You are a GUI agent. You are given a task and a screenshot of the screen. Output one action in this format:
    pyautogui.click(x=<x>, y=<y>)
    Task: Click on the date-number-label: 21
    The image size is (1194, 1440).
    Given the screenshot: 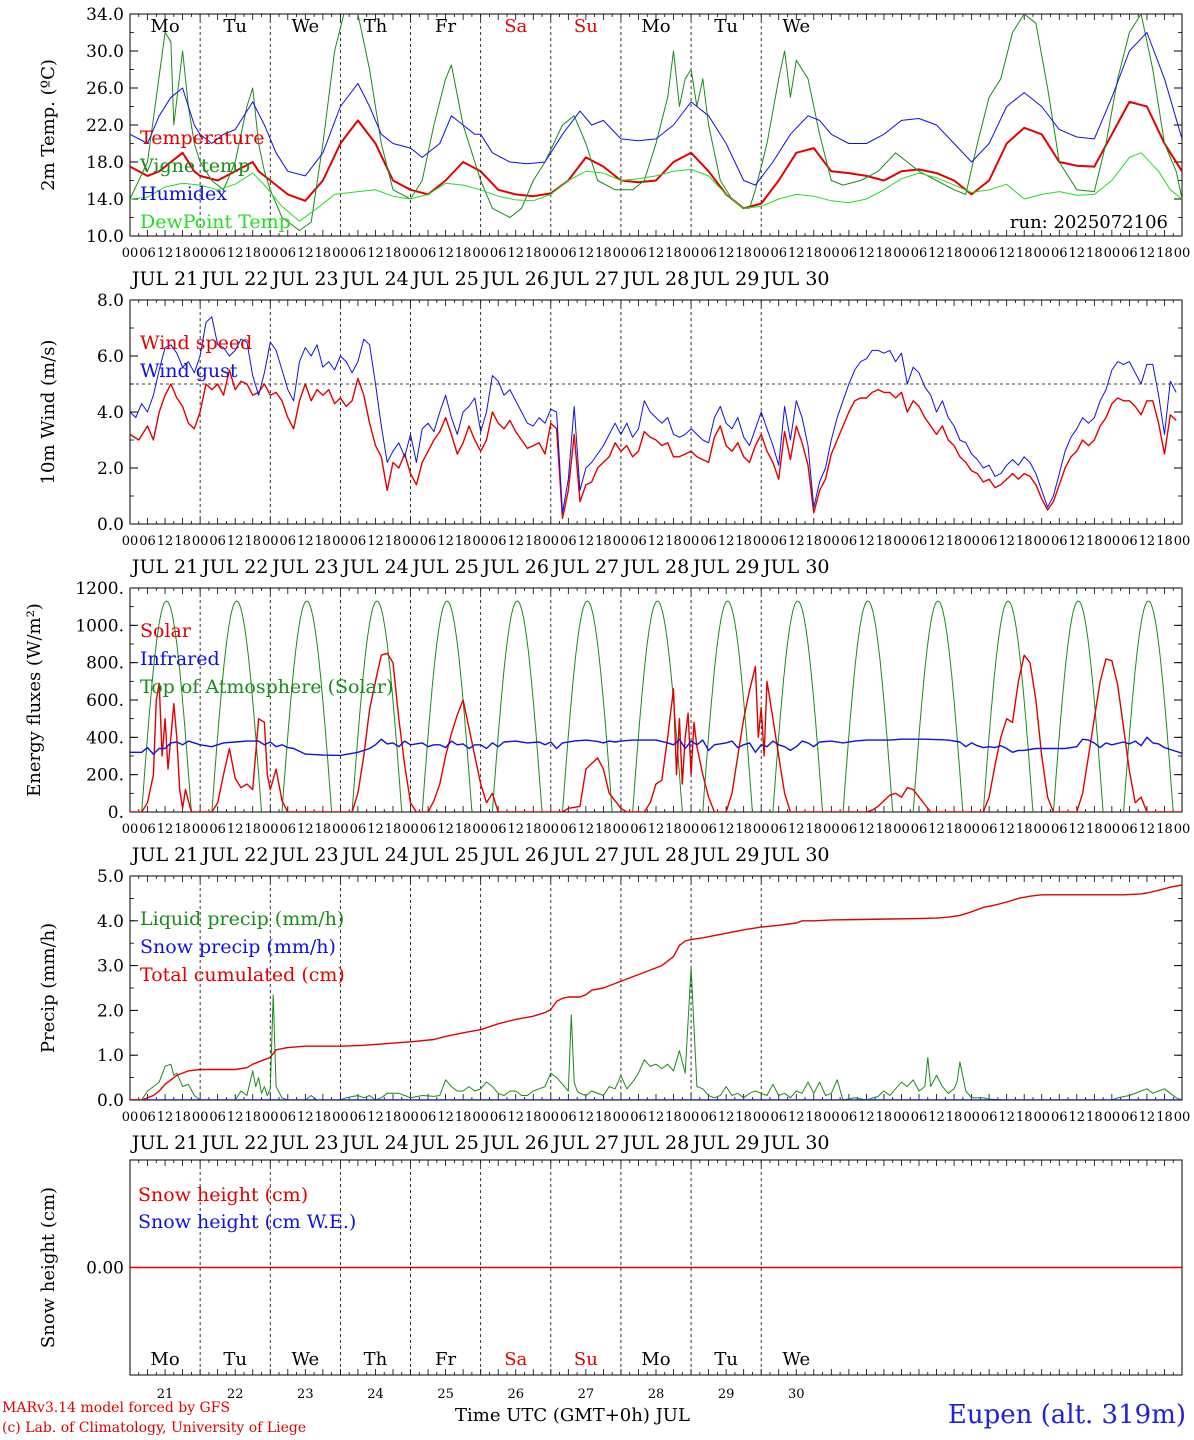 What is the action you would take?
    pyautogui.click(x=165, y=1394)
    